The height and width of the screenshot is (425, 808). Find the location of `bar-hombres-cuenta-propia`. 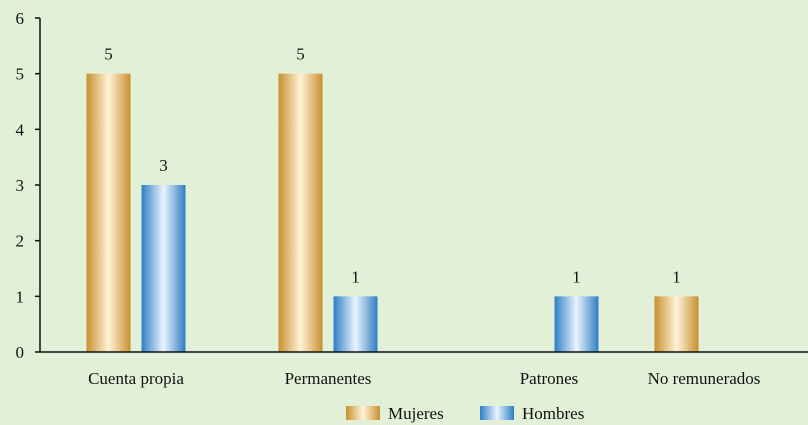

bar-hombres-cuenta-propia is located at coordinates (163, 268).